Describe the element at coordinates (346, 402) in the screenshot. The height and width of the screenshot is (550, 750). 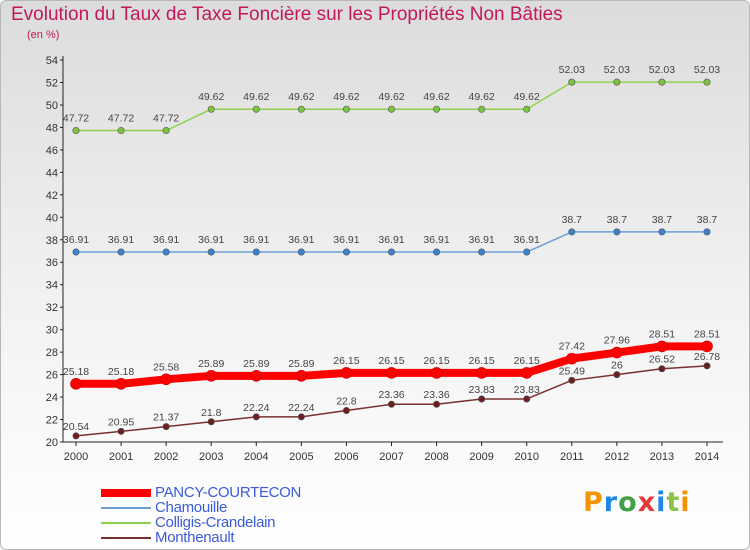
I see `data-label: 22.8` at that location.